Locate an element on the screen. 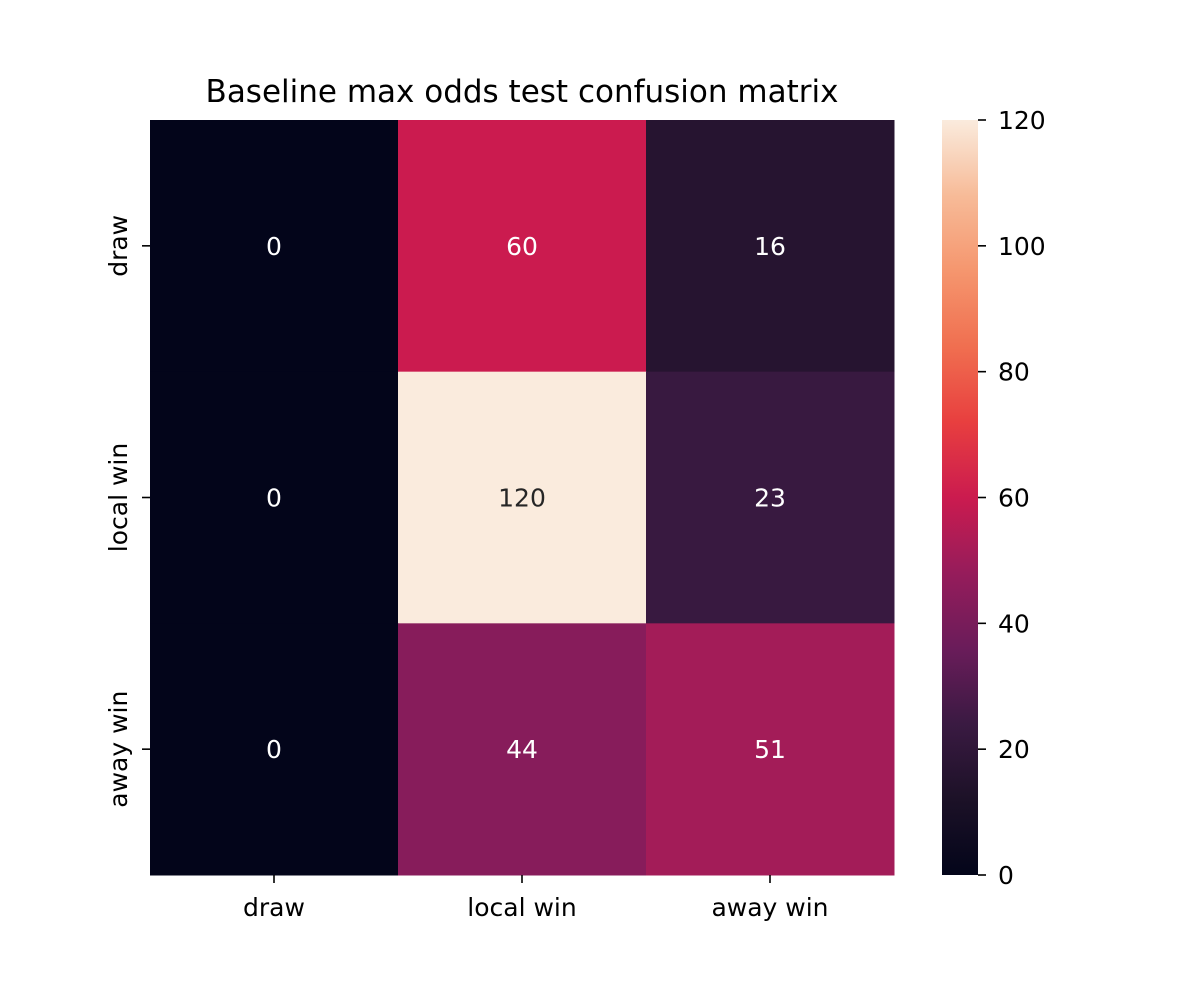  x-tick-label: local win is located at coordinates (521, 907).